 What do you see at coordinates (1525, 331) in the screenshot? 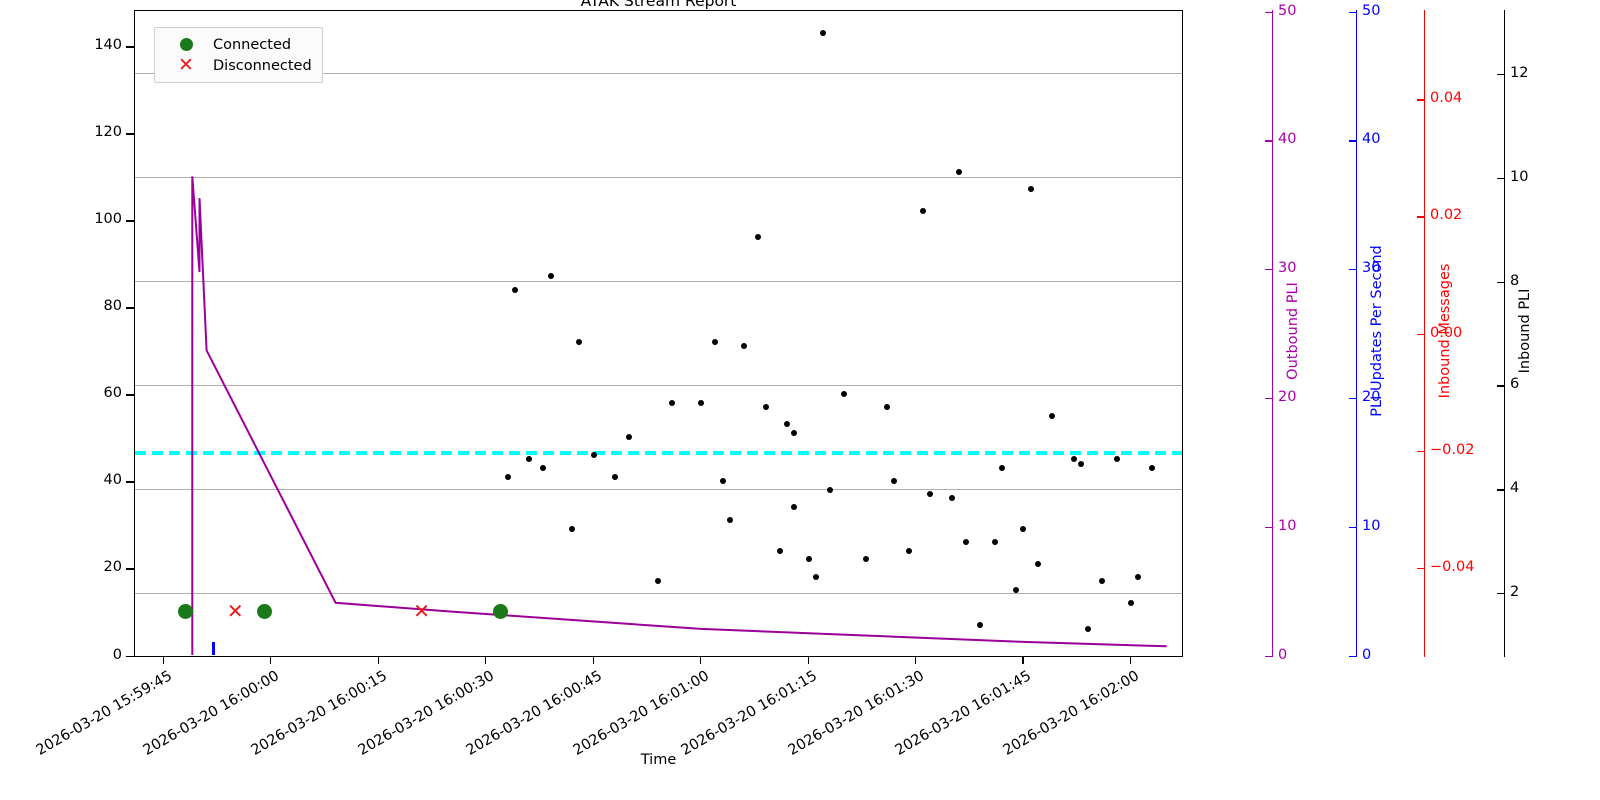
I see `axis-title-inbound-pli: Inbound PLI` at bounding box center [1525, 331].